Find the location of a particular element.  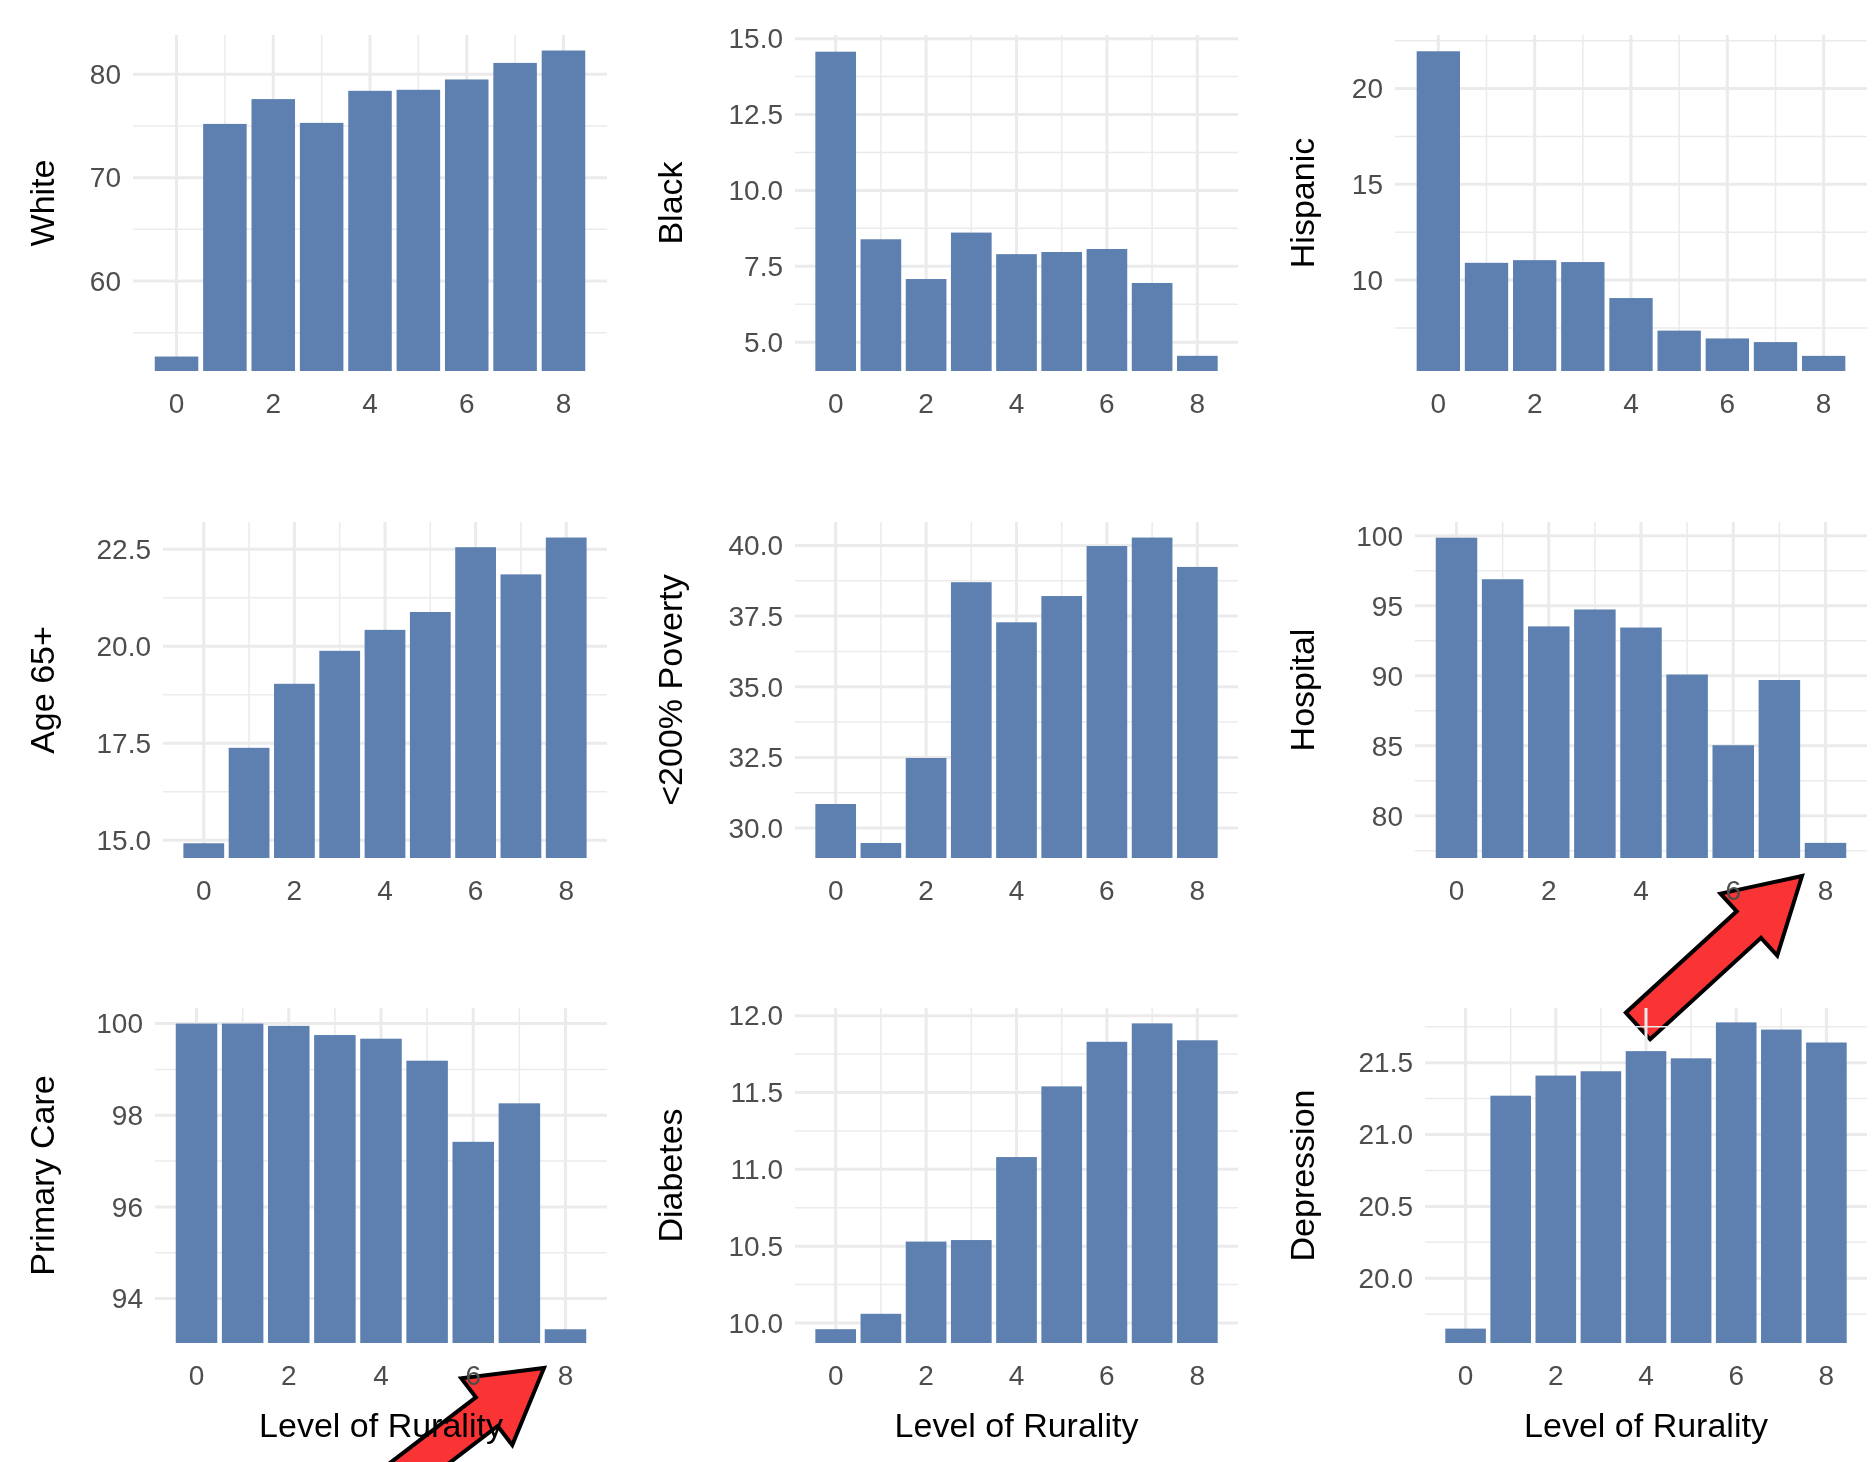

y-axis-title: Age 65+ is located at coordinates (41, 690).